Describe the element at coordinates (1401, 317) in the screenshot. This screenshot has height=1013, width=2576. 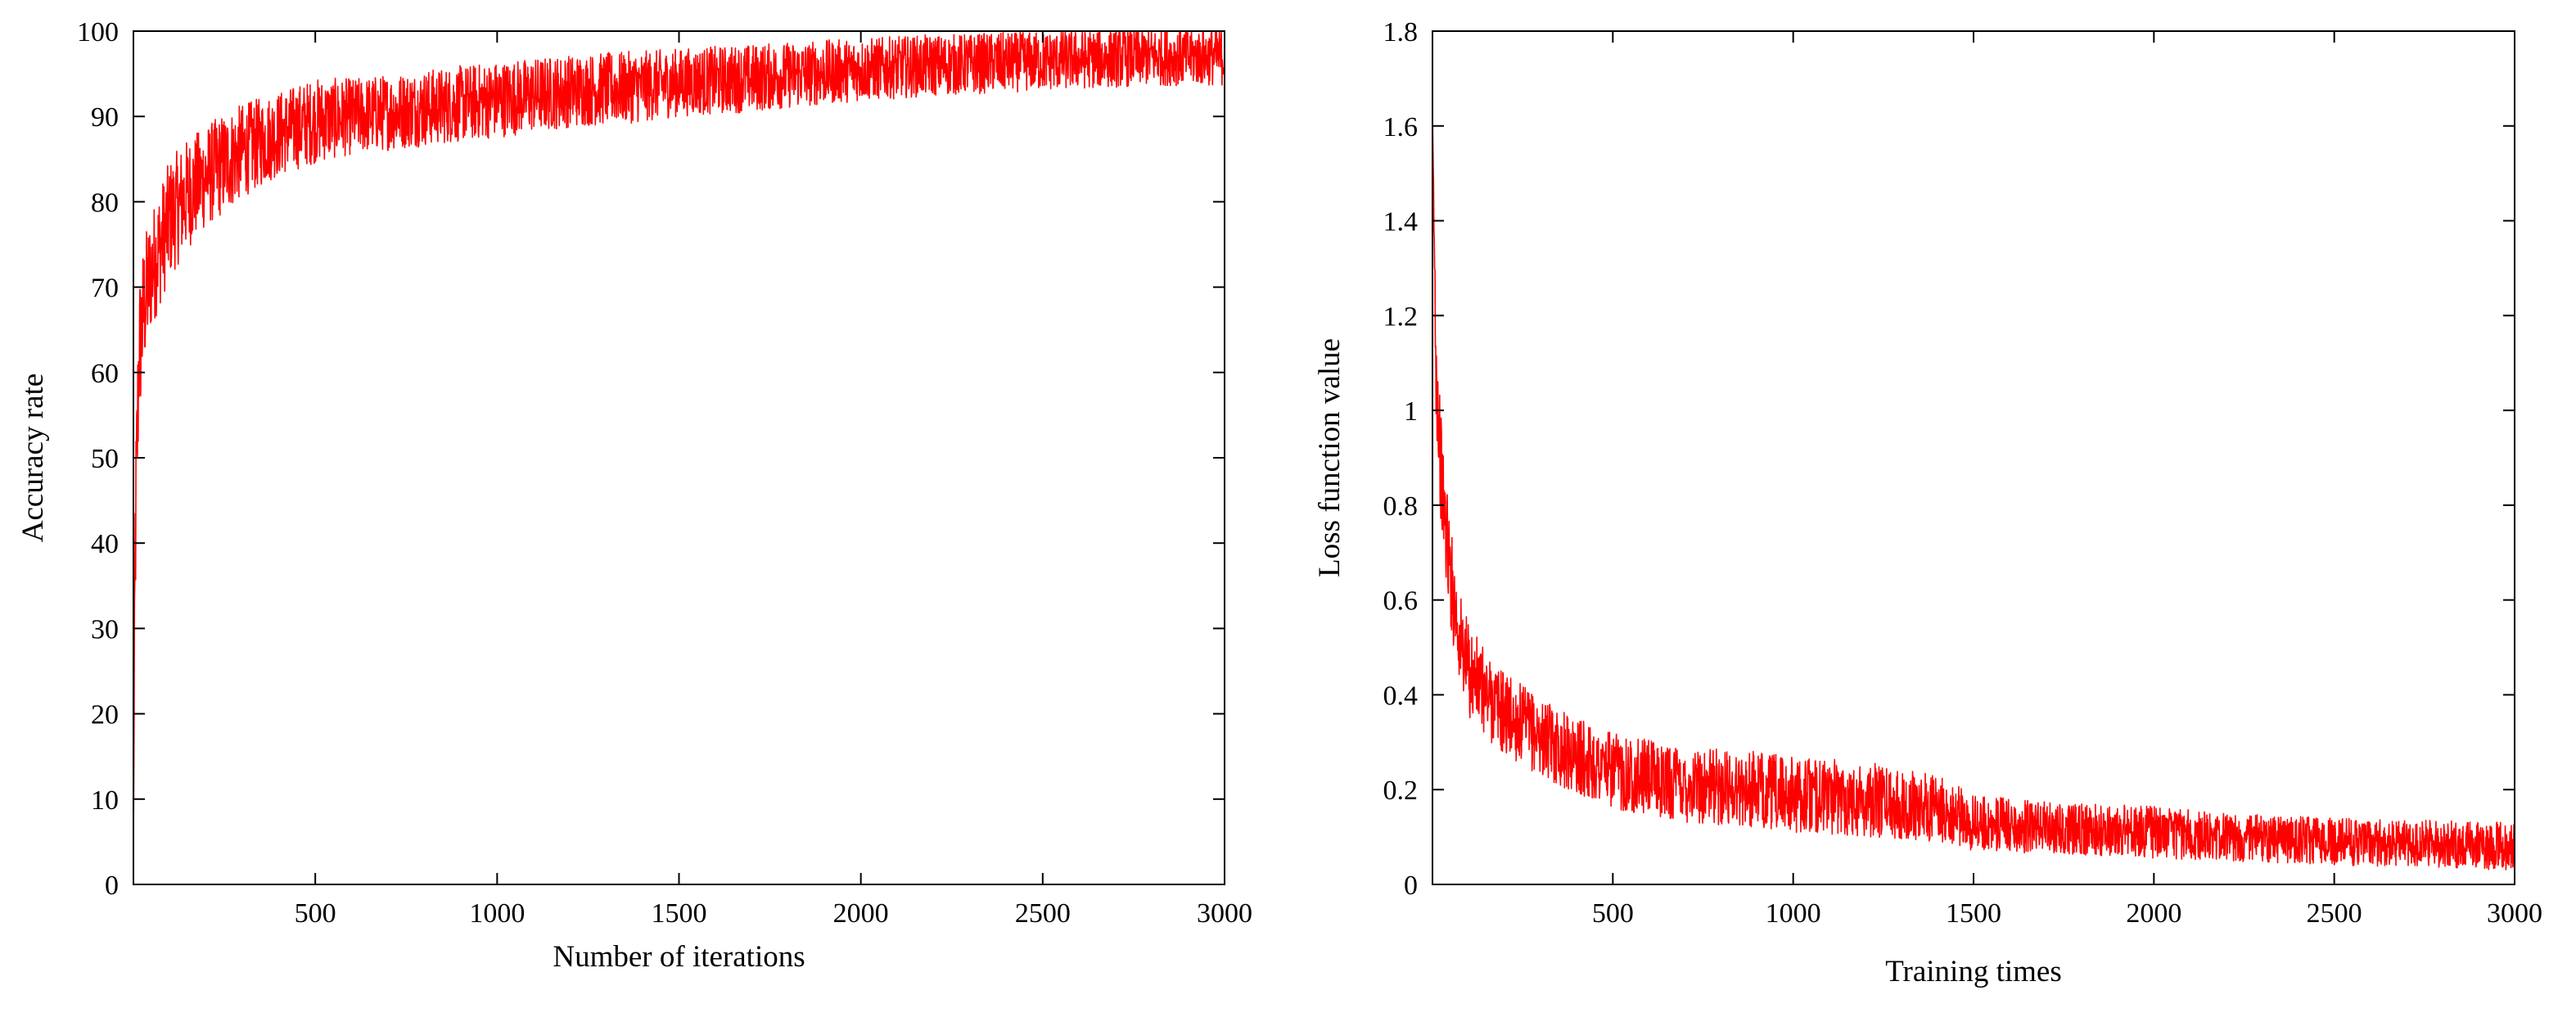
I see `y-tick-label: 1.2` at that location.